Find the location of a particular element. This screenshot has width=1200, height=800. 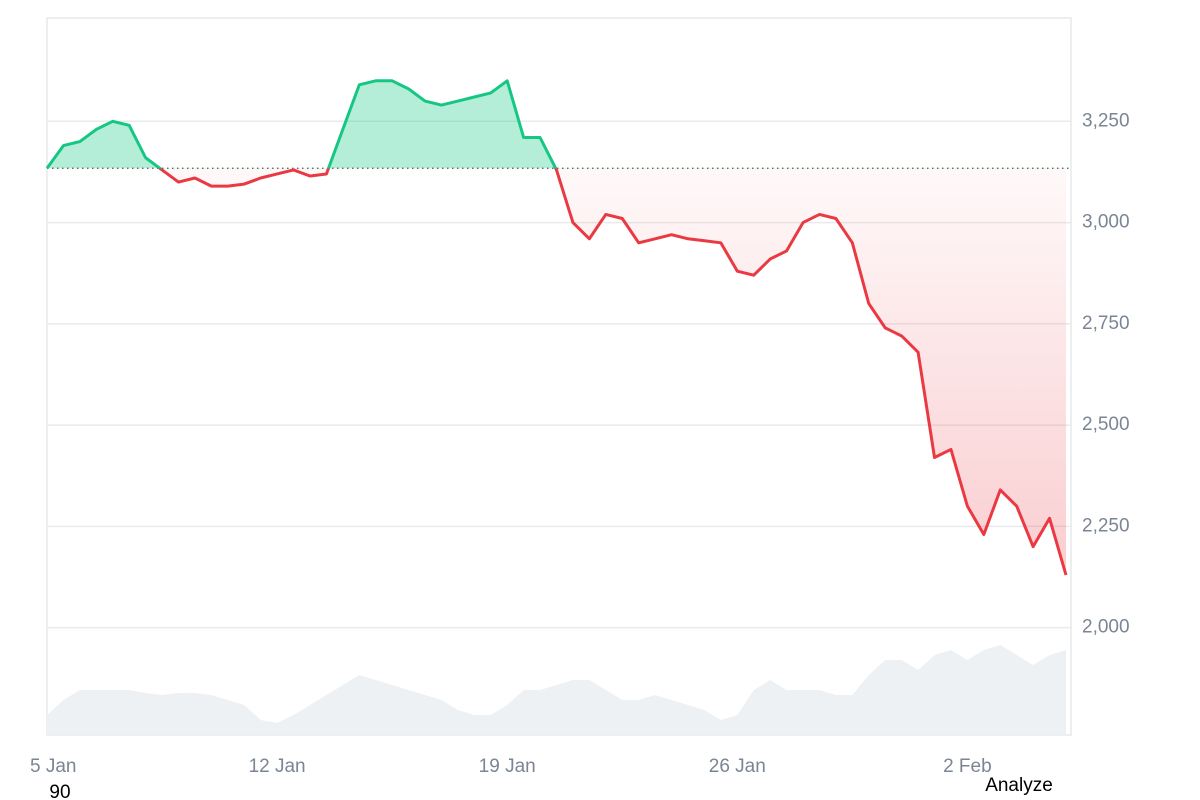

x-tick-label: 2 Feb is located at coordinates (967, 766).